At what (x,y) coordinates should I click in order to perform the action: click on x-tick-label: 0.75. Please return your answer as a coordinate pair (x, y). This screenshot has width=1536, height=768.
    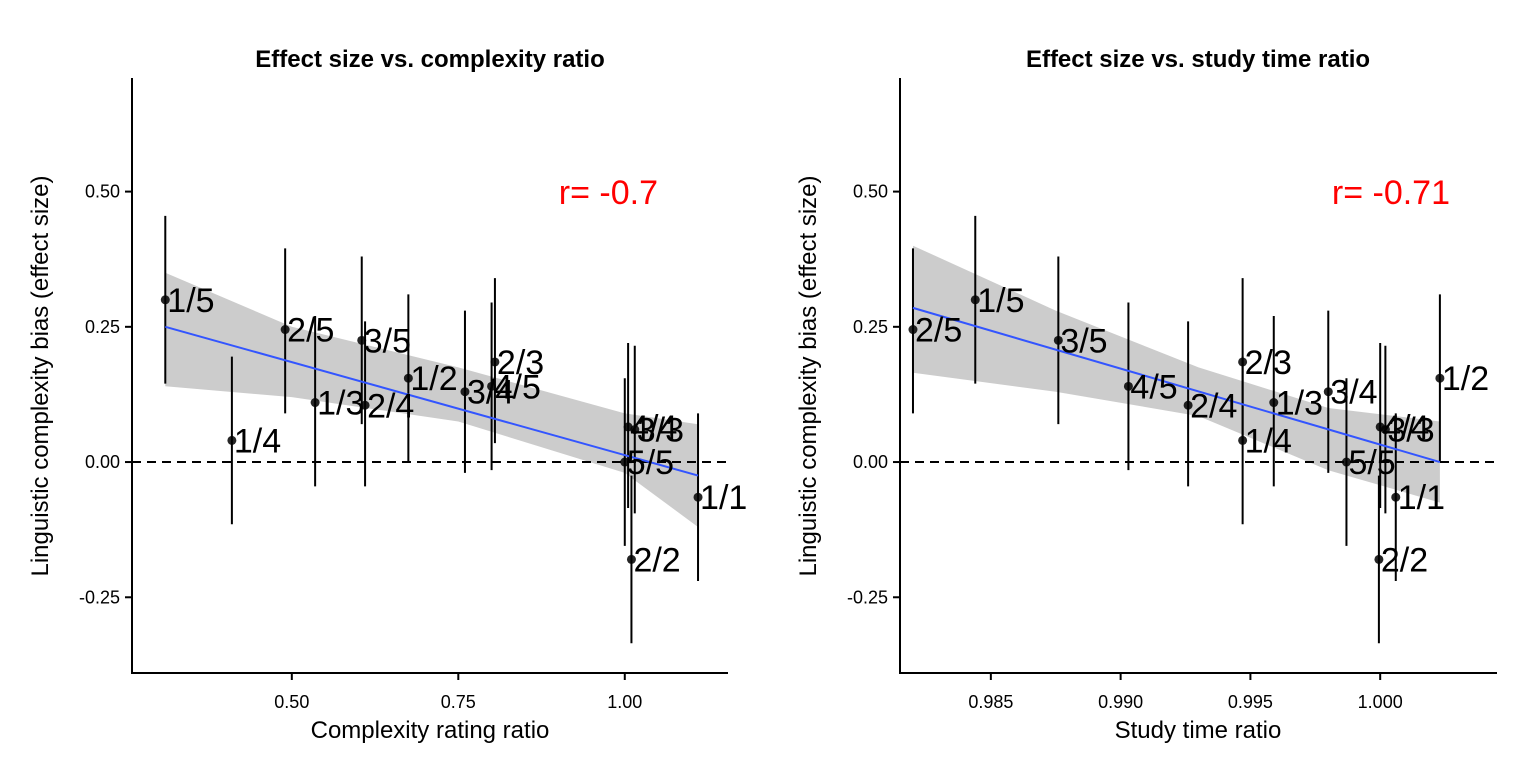
    Looking at the image, I should click on (458, 702).